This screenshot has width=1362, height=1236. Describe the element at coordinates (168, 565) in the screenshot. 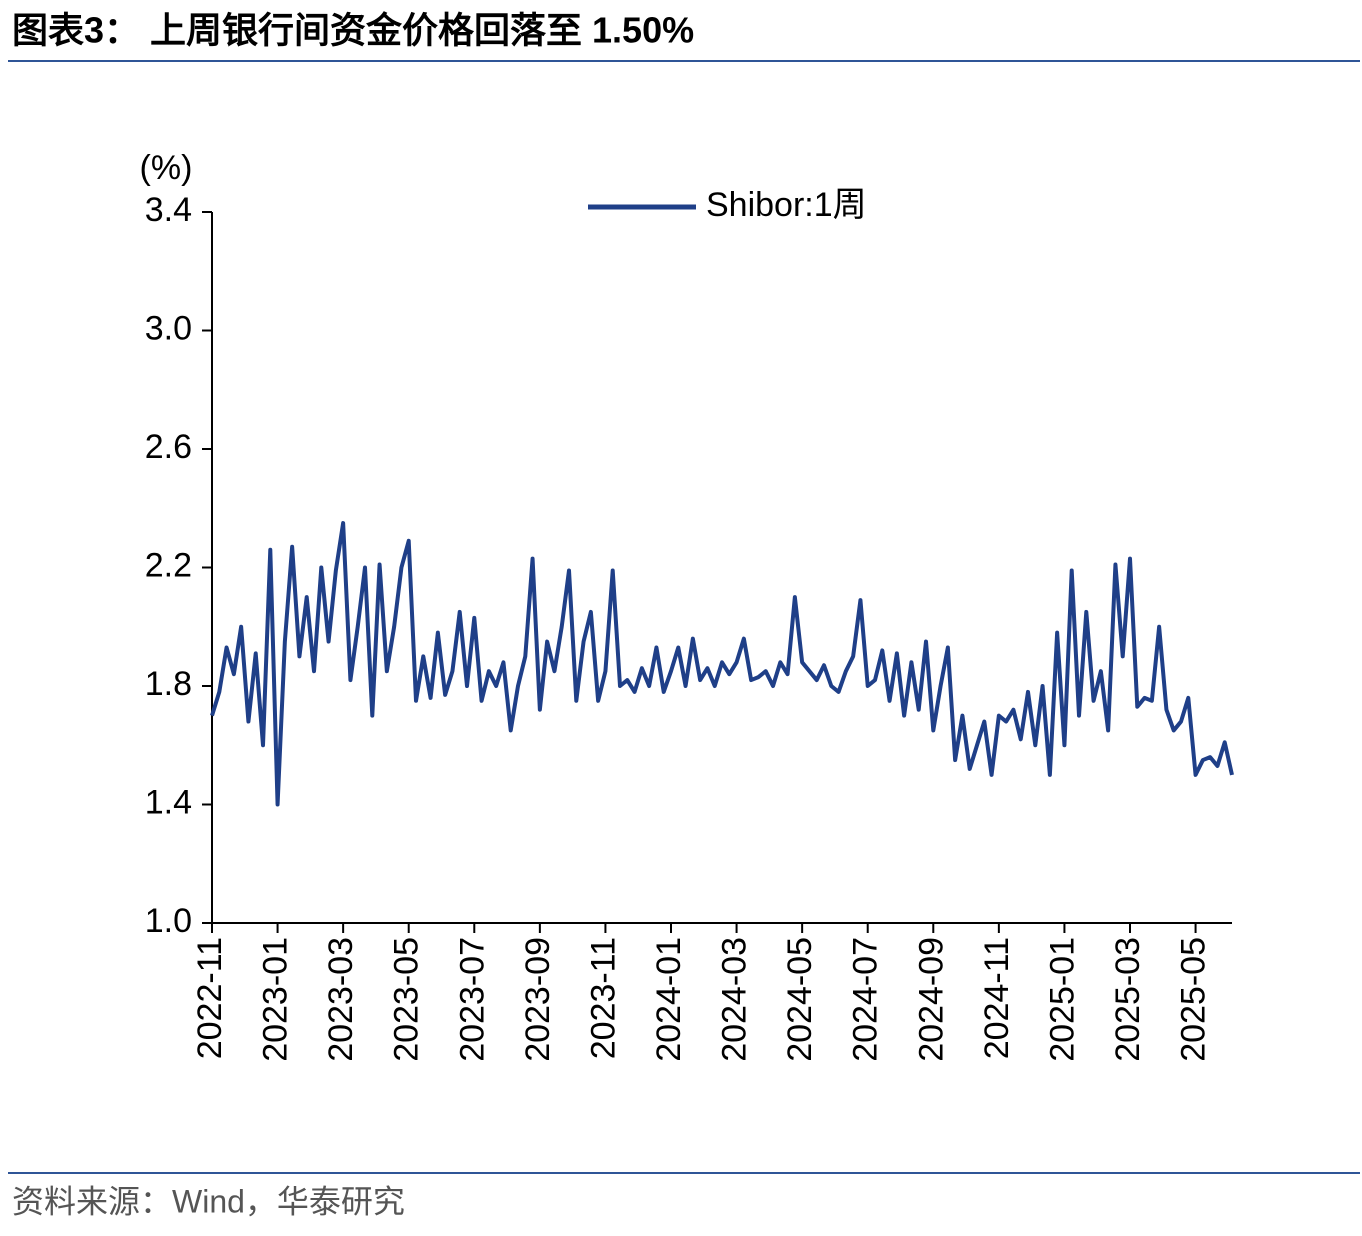

I see `y-tick-label: 2.2` at that location.